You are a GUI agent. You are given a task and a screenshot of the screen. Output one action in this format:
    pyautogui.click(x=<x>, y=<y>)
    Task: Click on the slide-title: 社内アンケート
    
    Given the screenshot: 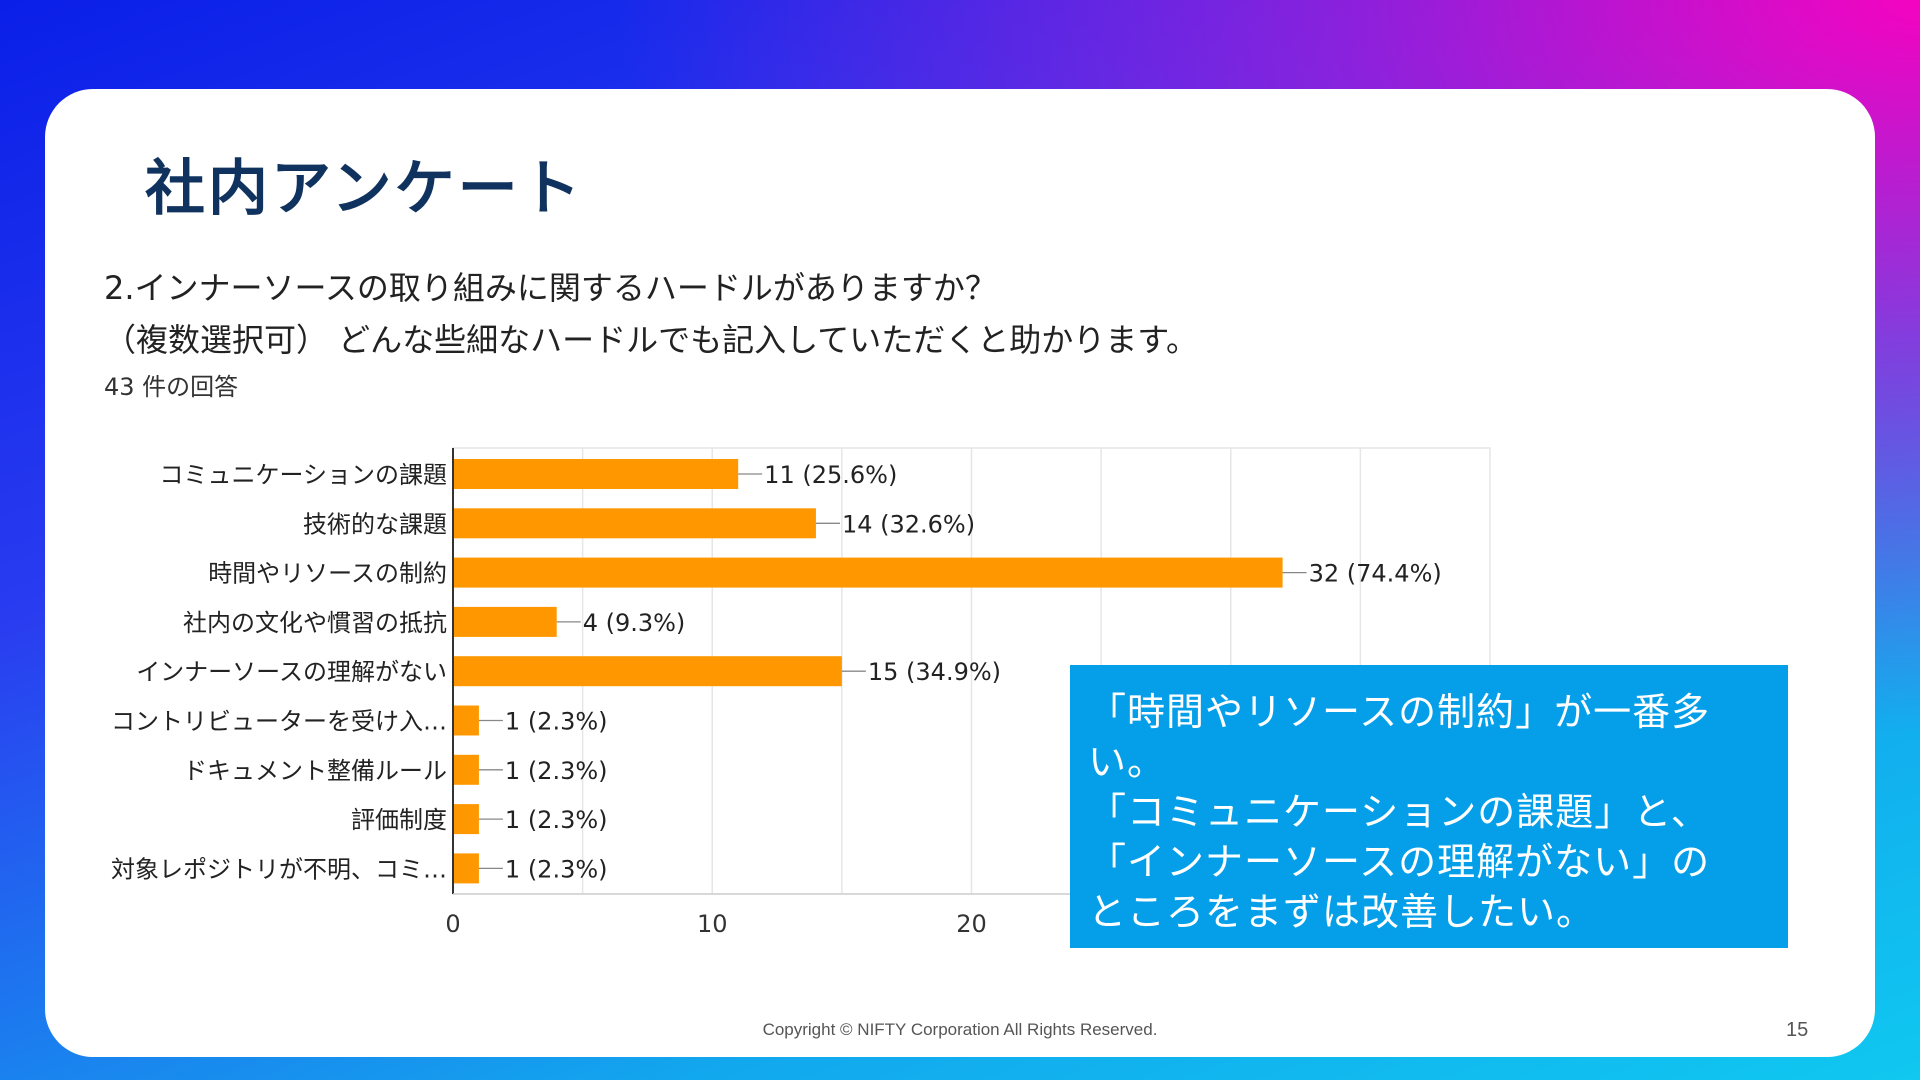 What is the action you would take?
    pyautogui.click(x=364, y=189)
    